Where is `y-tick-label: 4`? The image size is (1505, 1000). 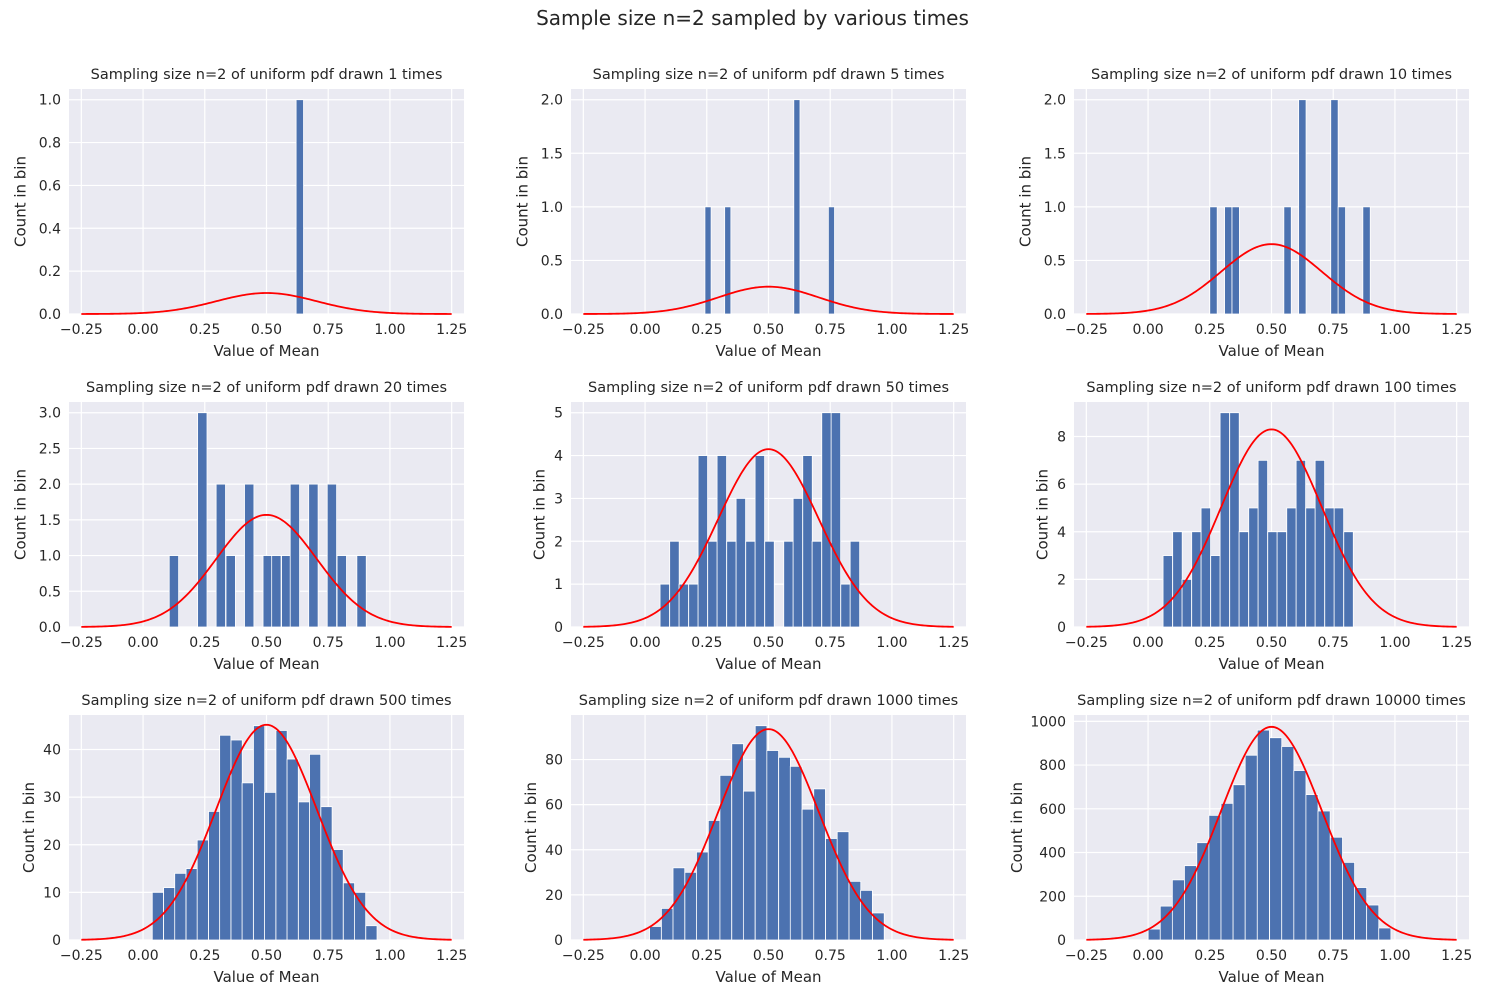 y-tick-label: 4 is located at coordinates (1061, 533).